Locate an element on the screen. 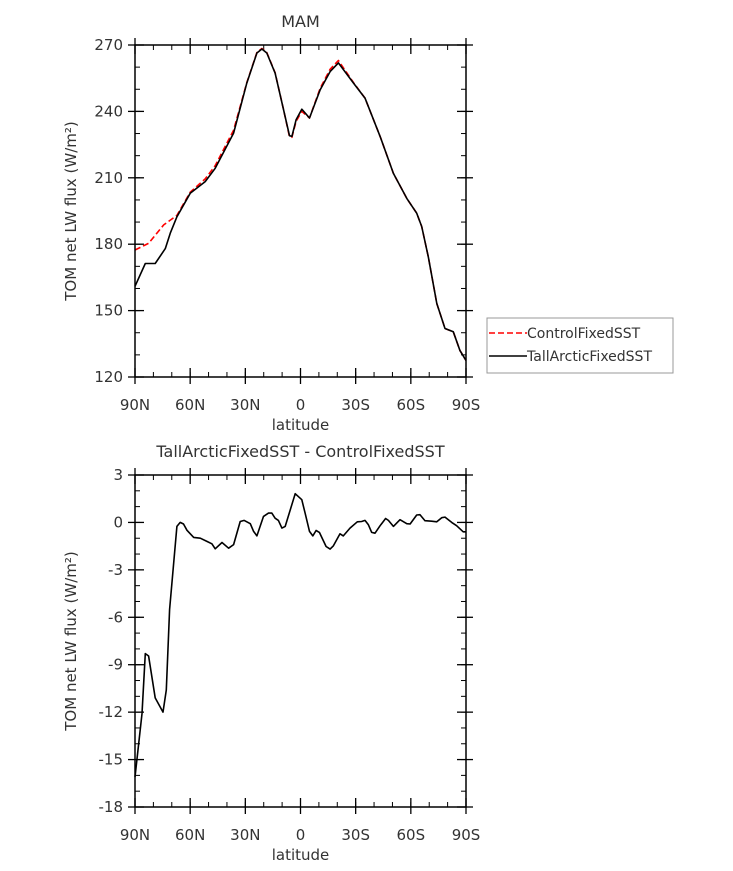 This screenshot has height=871, width=733. y-tick-label: 150 is located at coordinates (108, 311).